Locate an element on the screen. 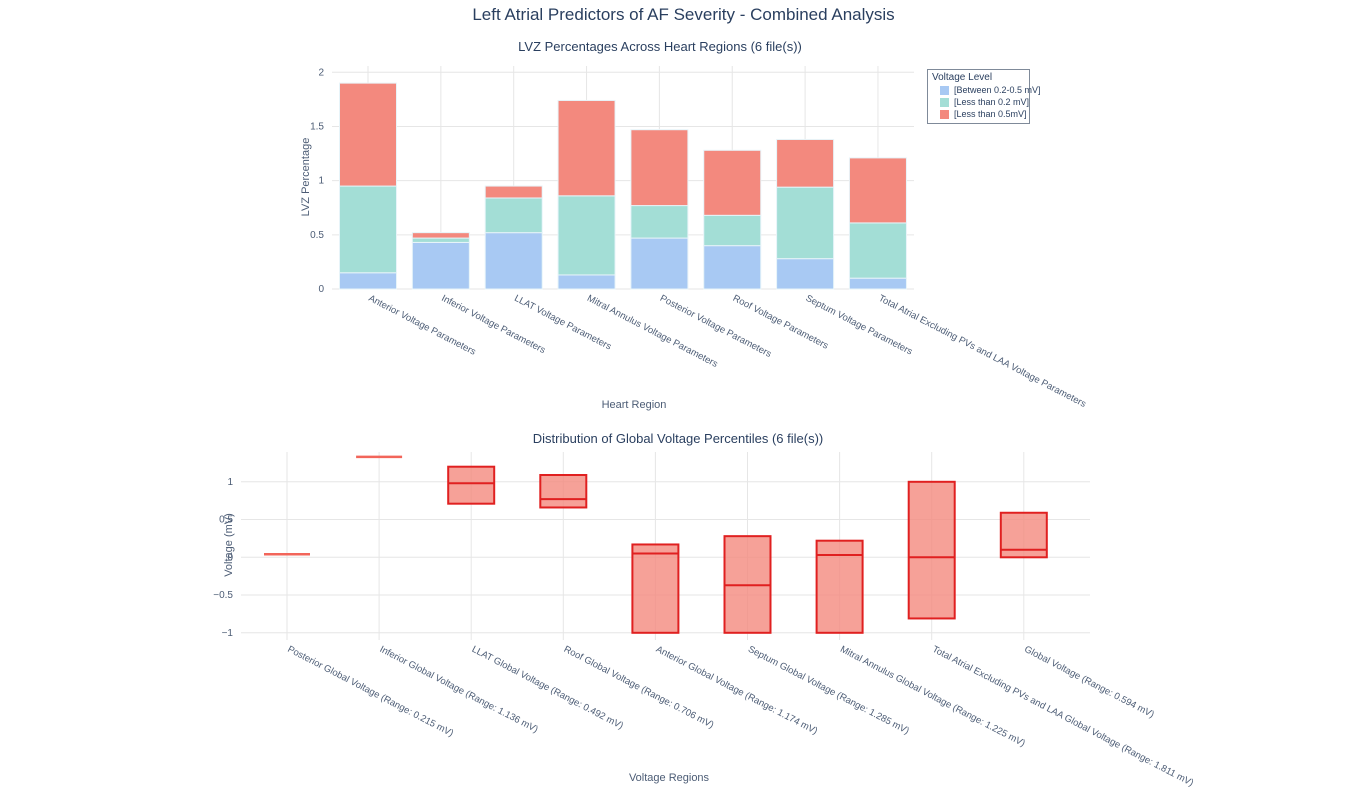 The height and width of the screenshot is (800, 1367). x-category-label: Mitral Annulus Voltage Parameters is located at coordinates (652, 331).